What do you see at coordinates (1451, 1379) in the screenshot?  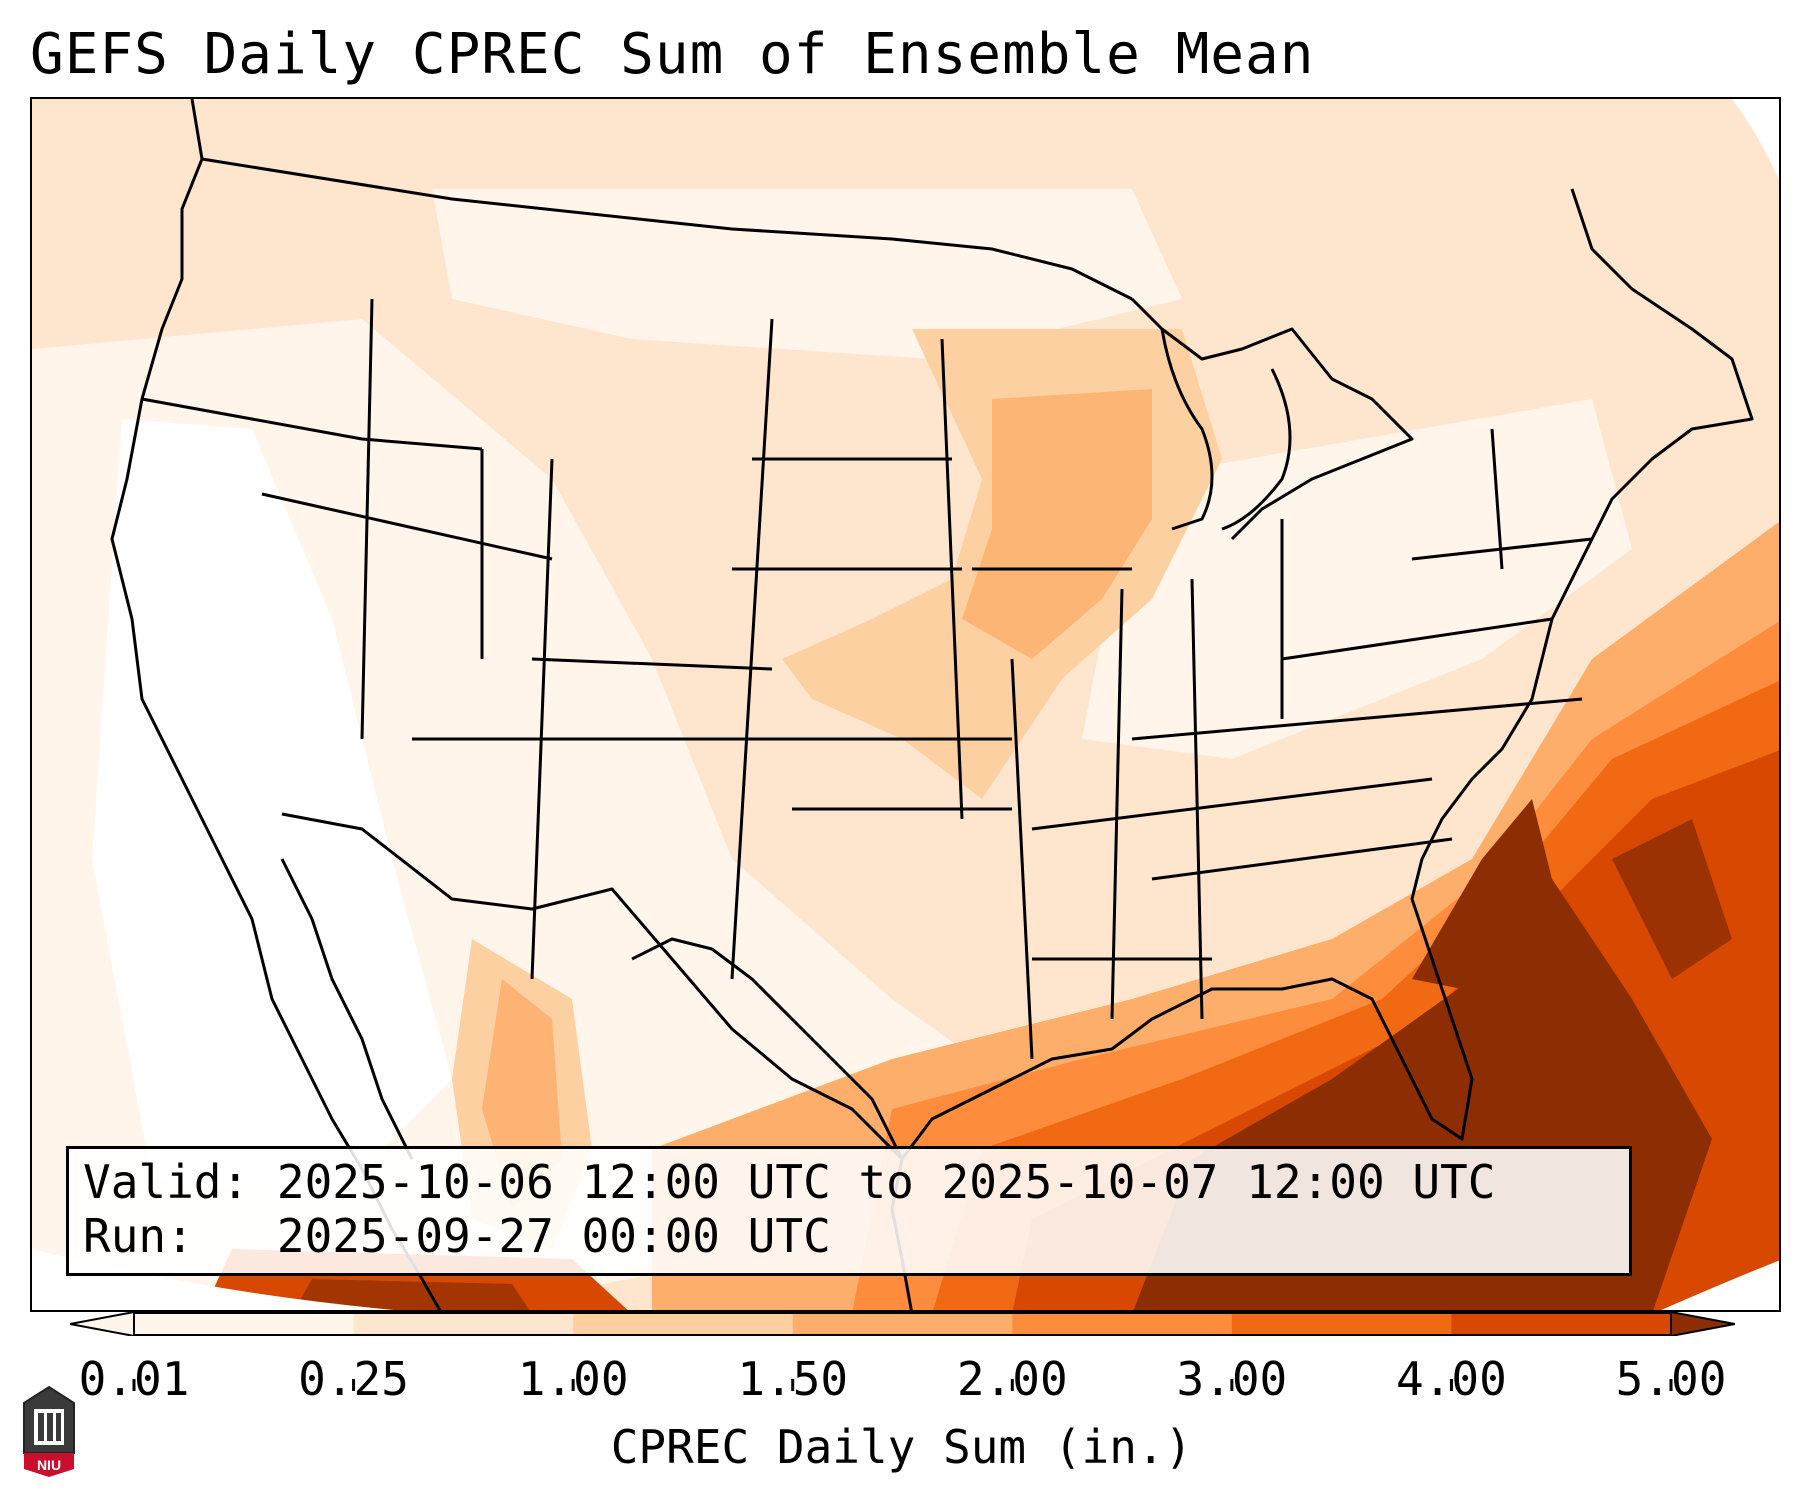 I see `colorbar-tick-label: 4.00` at bounding box center [1451, 1379].